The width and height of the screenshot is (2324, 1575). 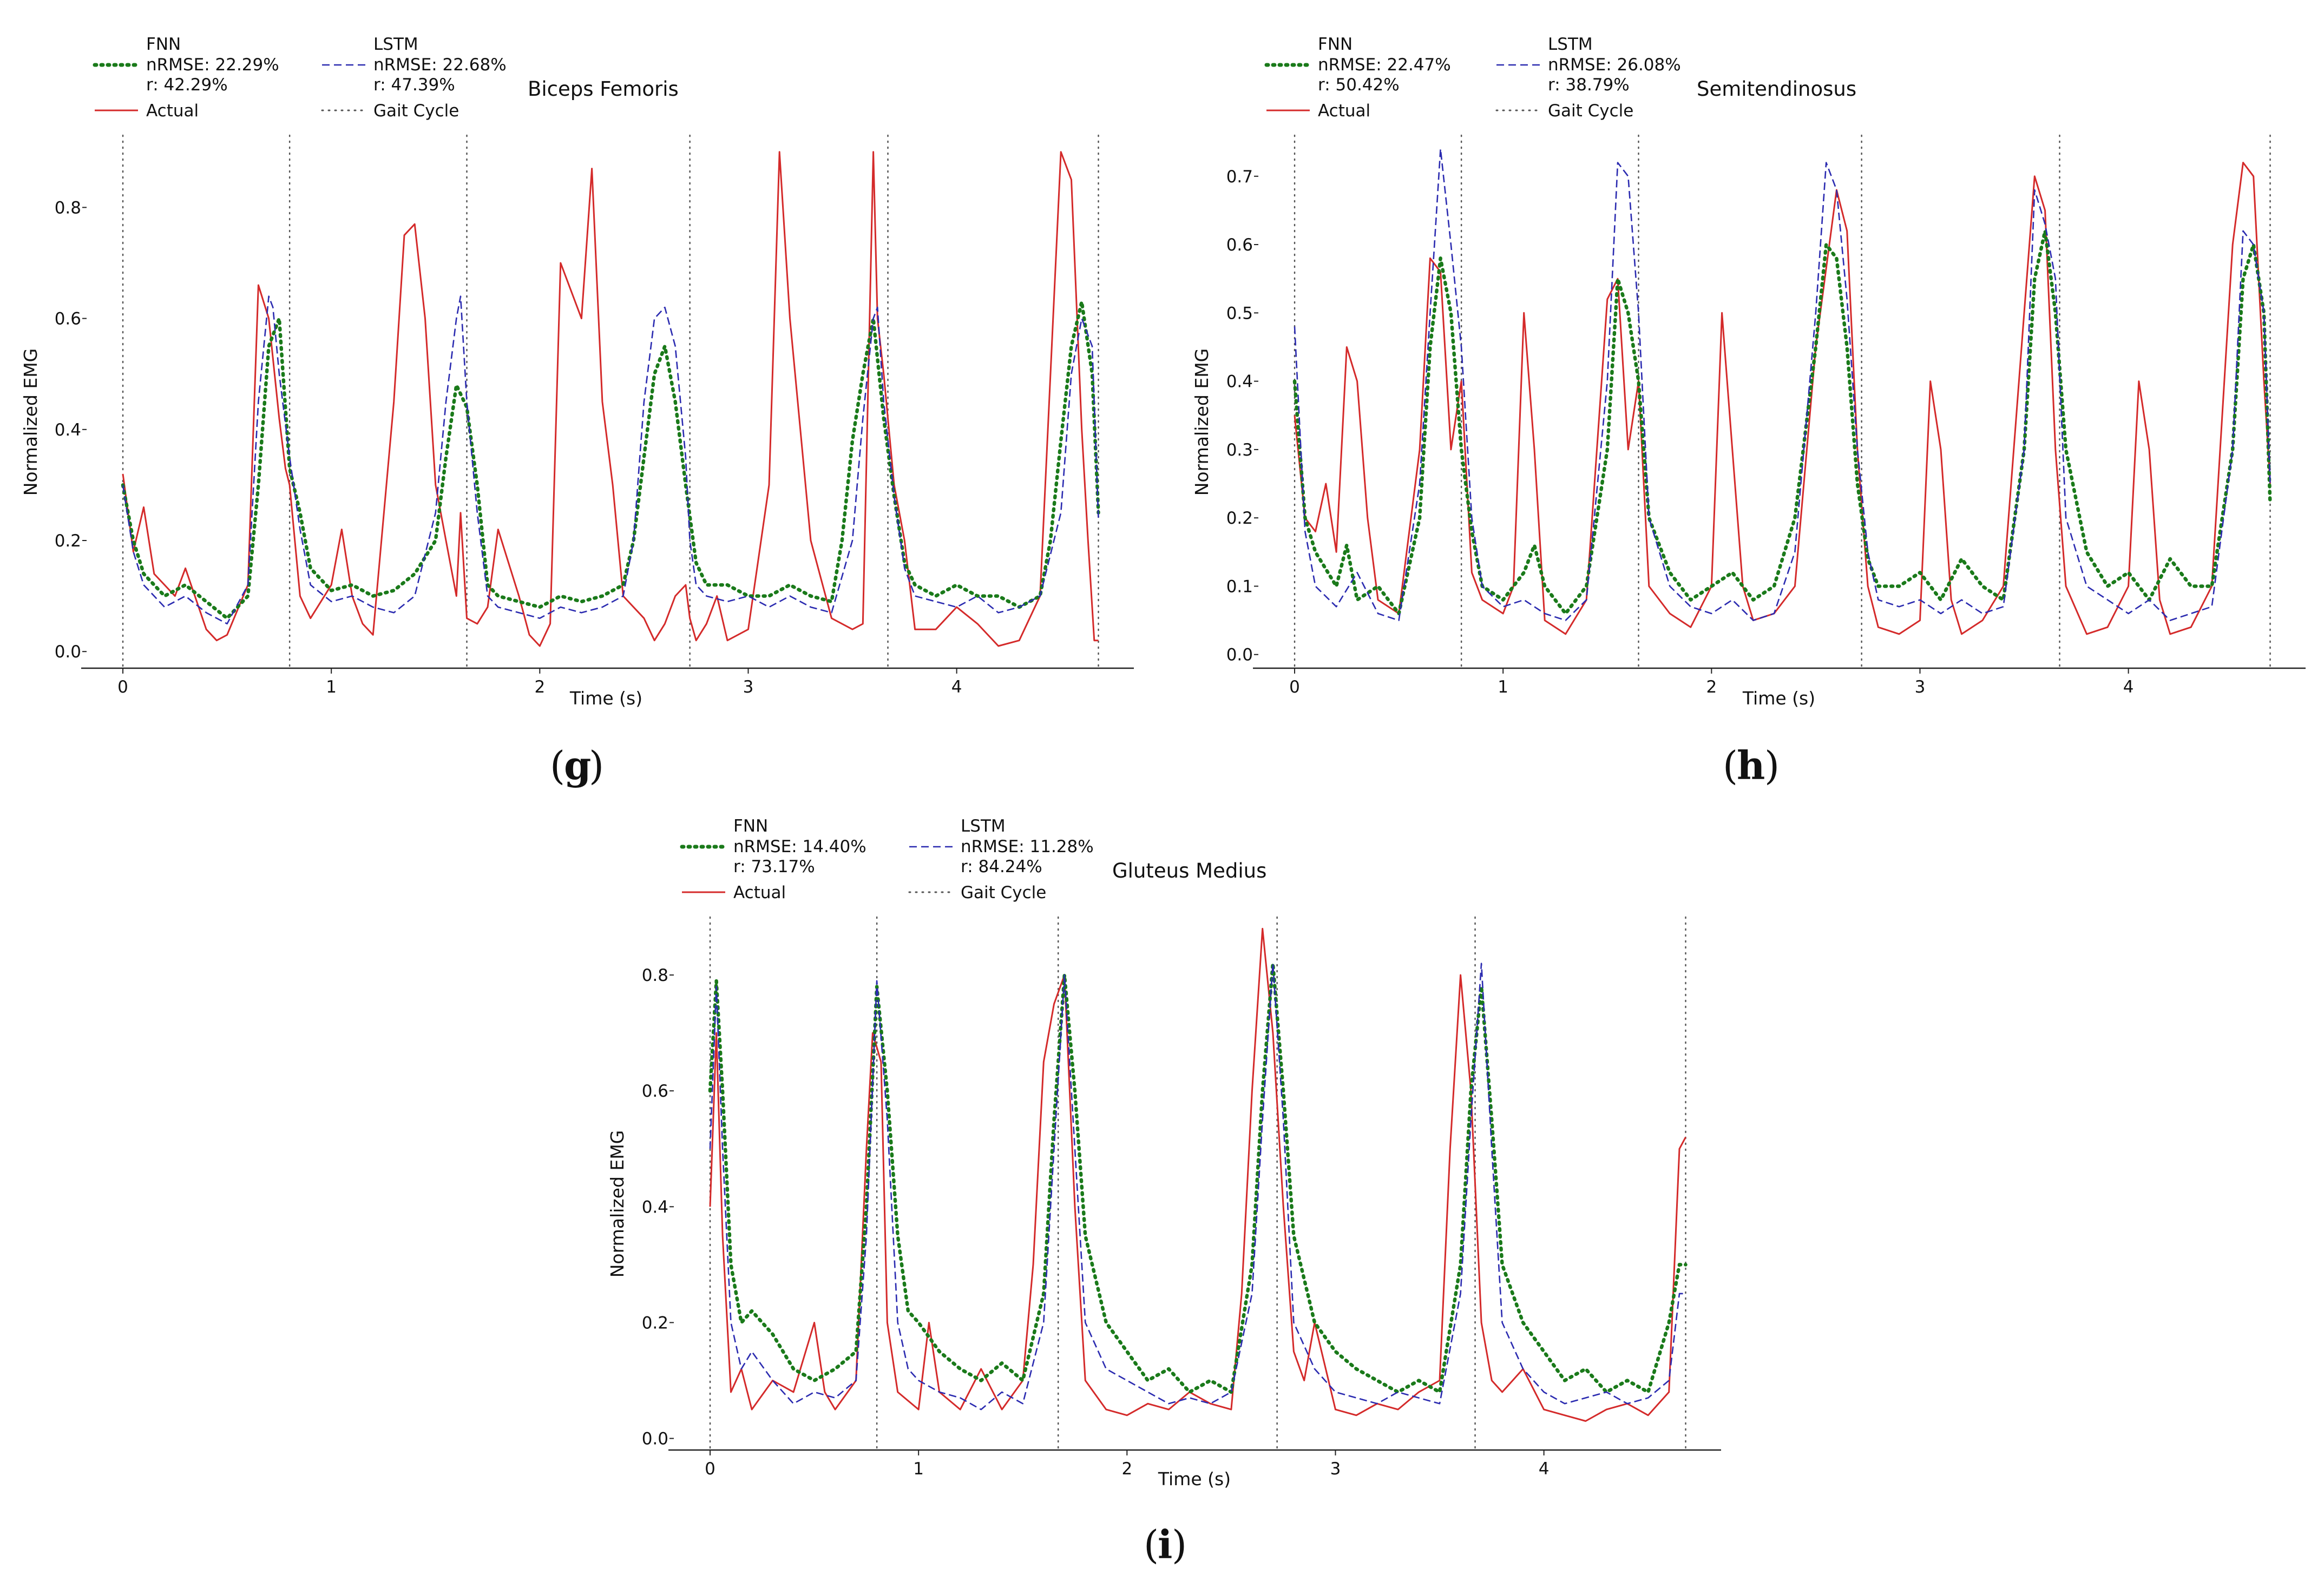 What do you see at coordinates (1001, 867) in the screenshot?
I see `legend-lstm-r: r: 84.24%` at bounding box center [1001, 867].